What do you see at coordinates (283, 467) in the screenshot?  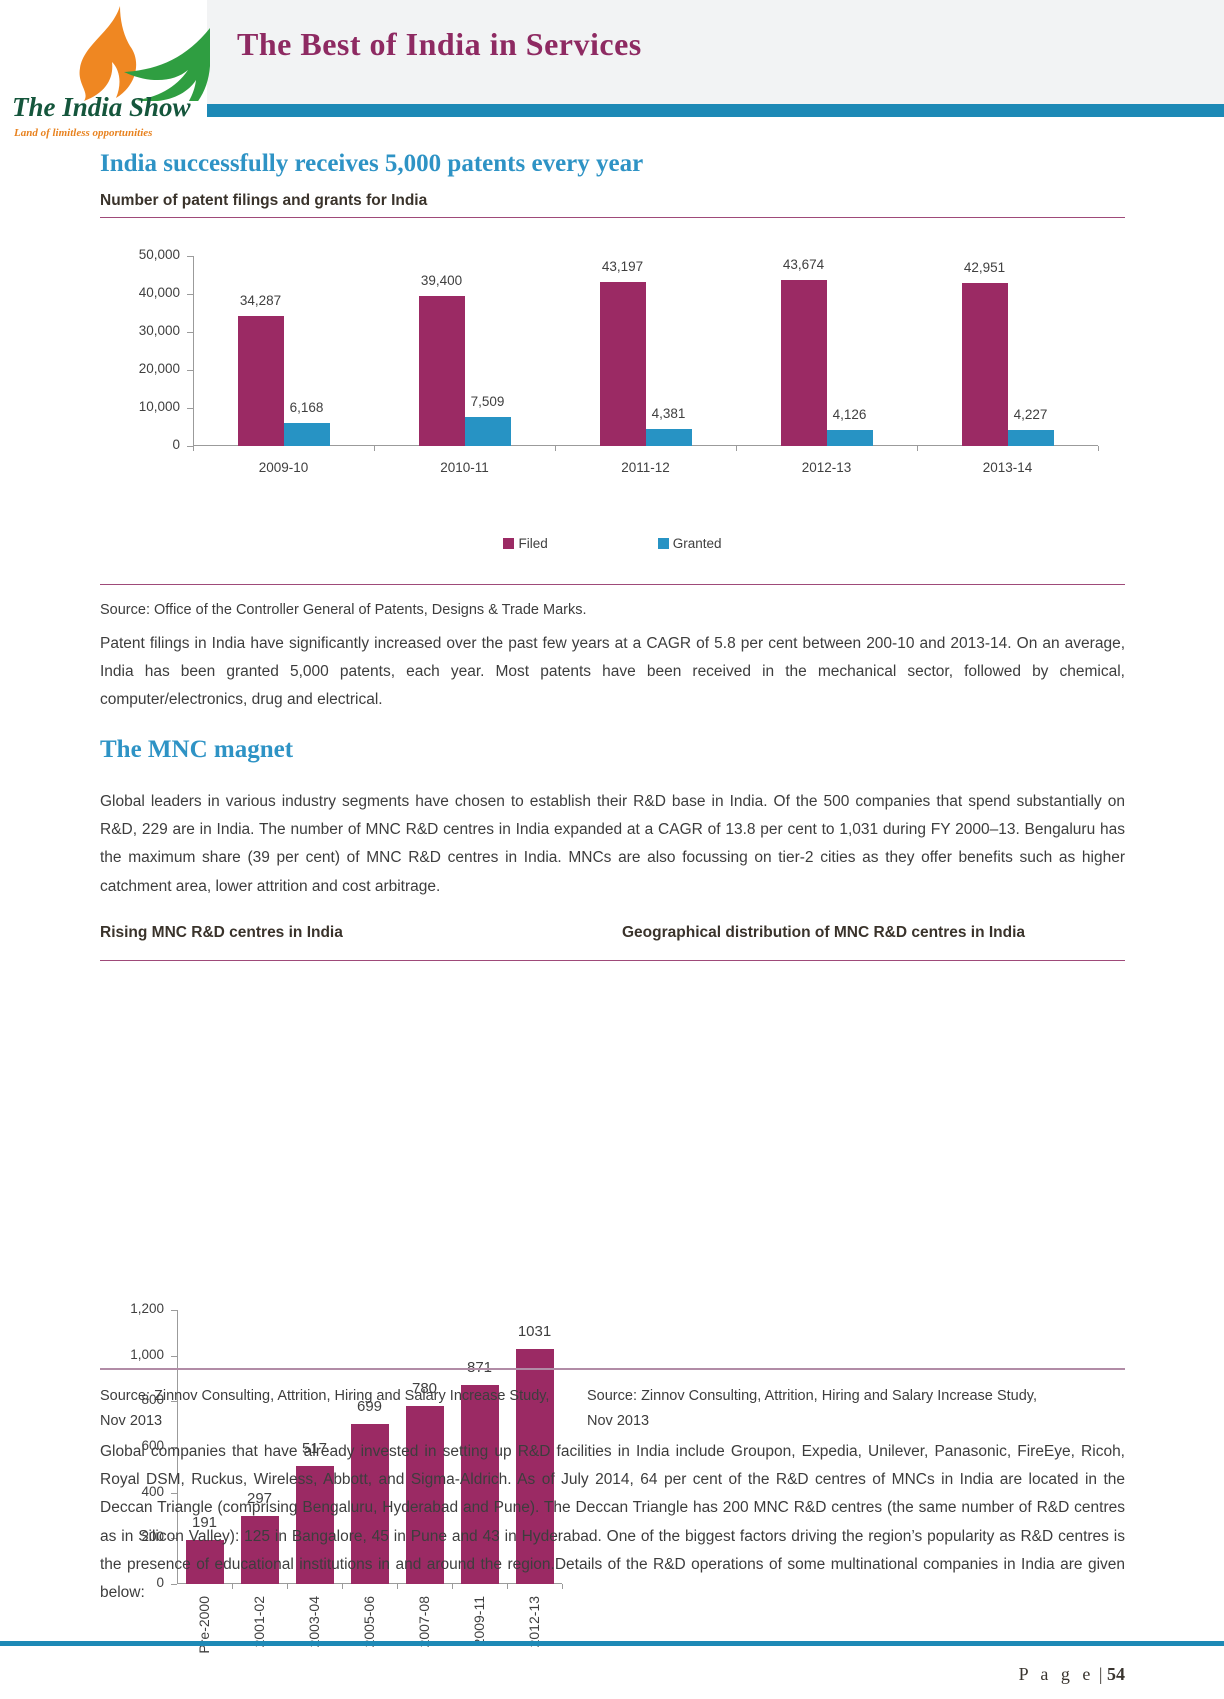 I see `x-axis-category-label: 2009-10` at bounding box center [283, 467].